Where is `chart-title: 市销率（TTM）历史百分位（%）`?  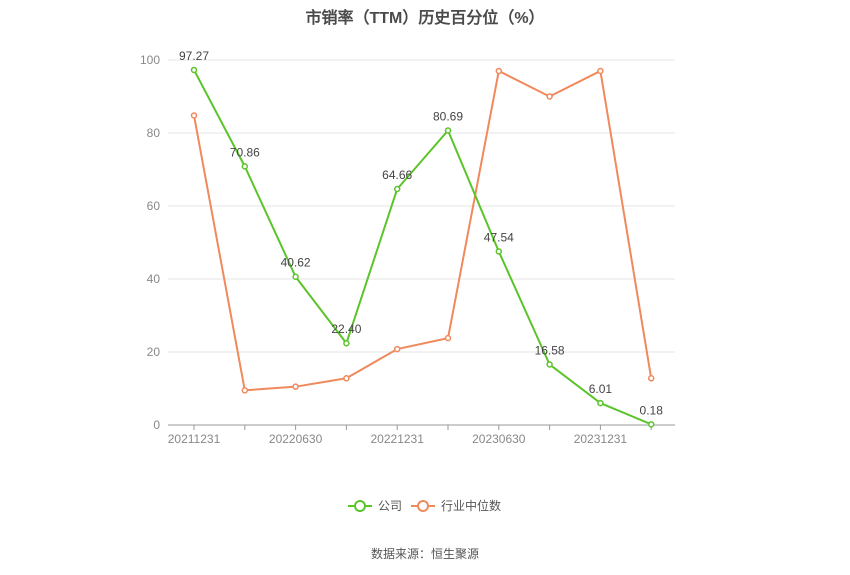 chart-title: 市销率（TTM）历史百分位（%） is located at coordinates (425, 18).